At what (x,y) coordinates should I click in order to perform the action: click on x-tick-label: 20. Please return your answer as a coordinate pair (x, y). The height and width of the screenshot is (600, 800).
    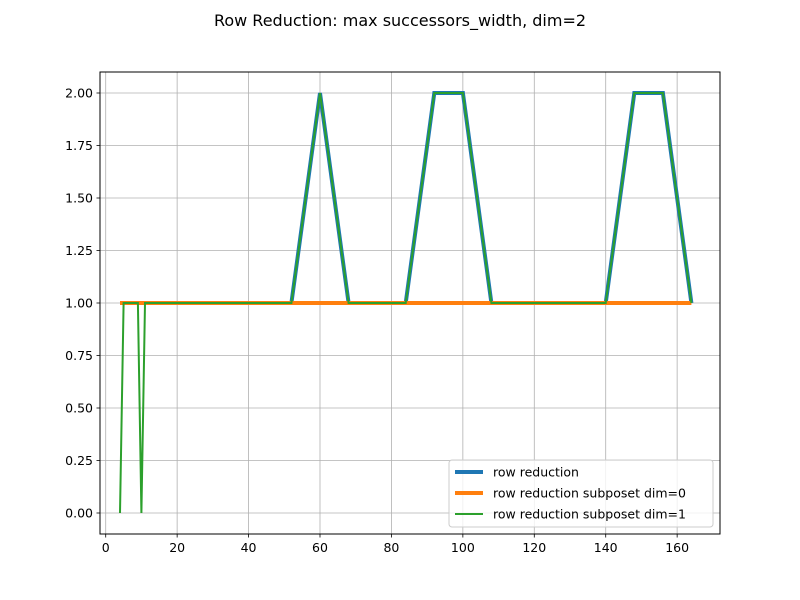
    Looking at the image, I should click on (177, 547).